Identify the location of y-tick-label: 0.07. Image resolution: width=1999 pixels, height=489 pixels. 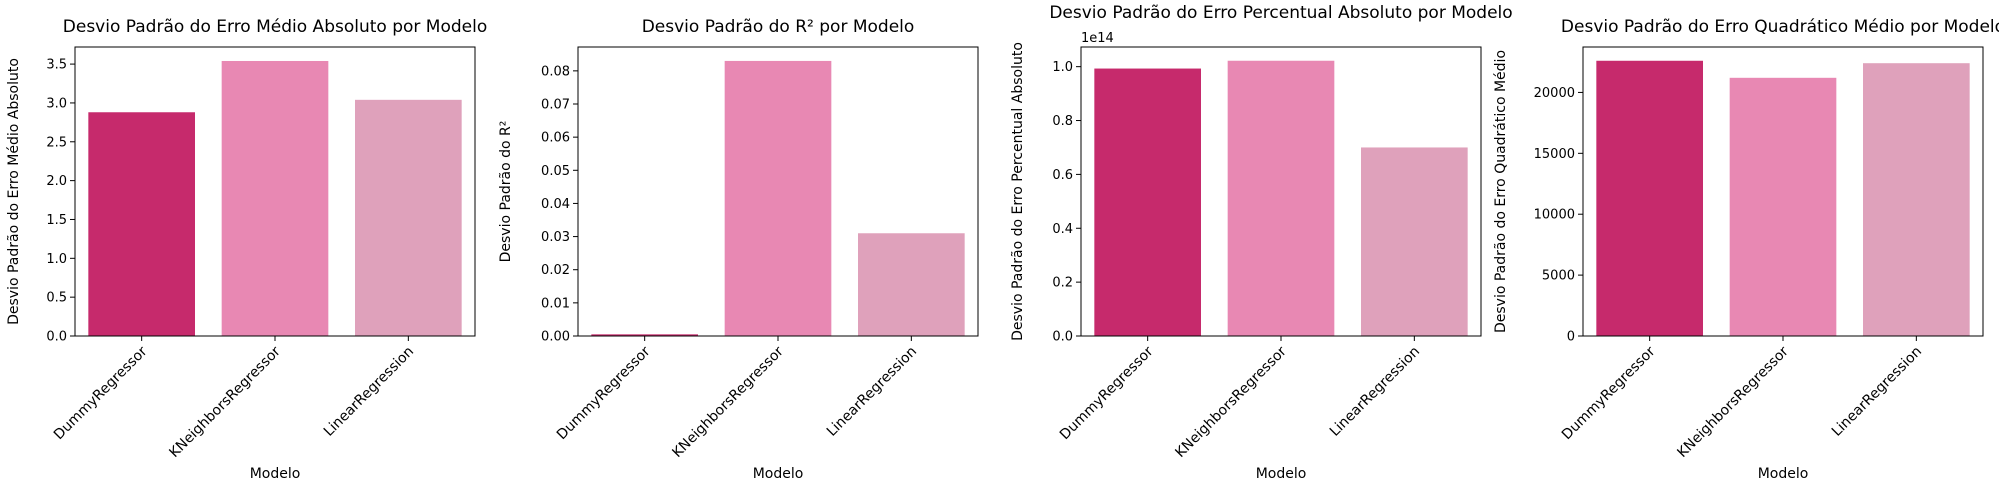
(555, 105).